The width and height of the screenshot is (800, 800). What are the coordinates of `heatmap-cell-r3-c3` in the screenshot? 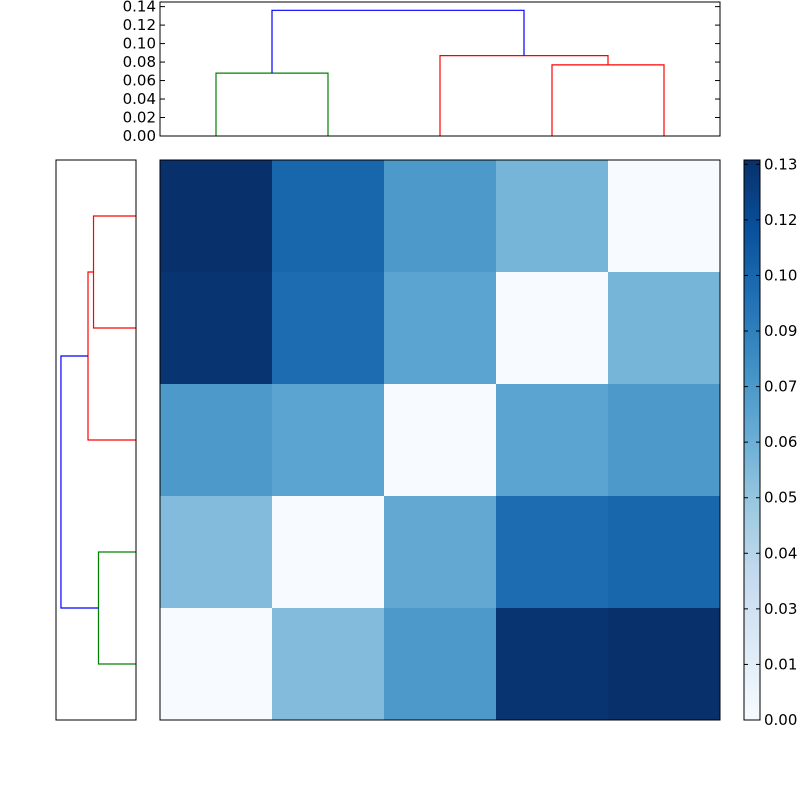 It's located at (552, 552).